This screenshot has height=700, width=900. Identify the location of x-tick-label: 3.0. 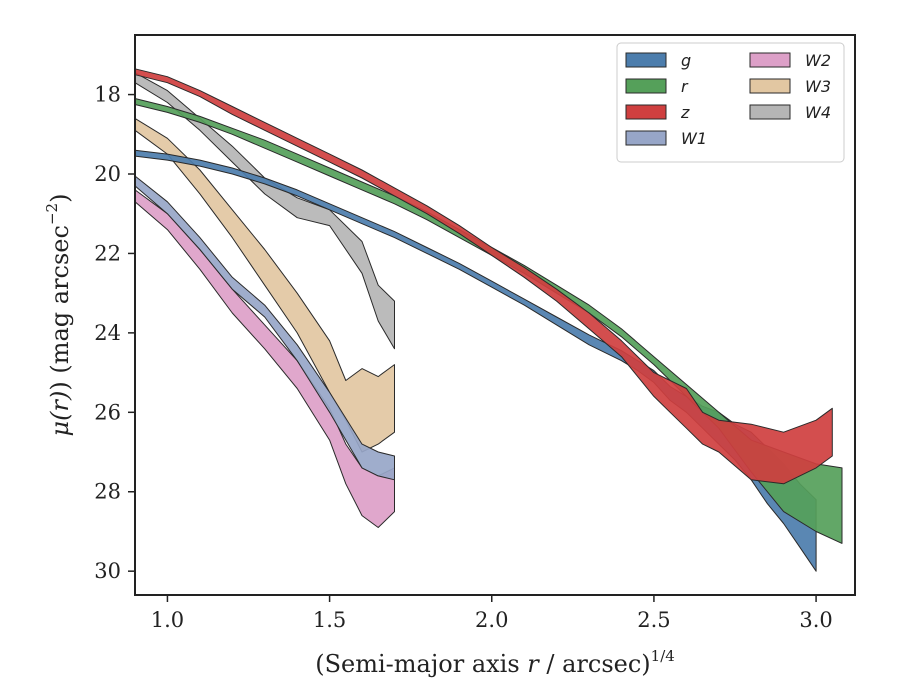
(815, 620).